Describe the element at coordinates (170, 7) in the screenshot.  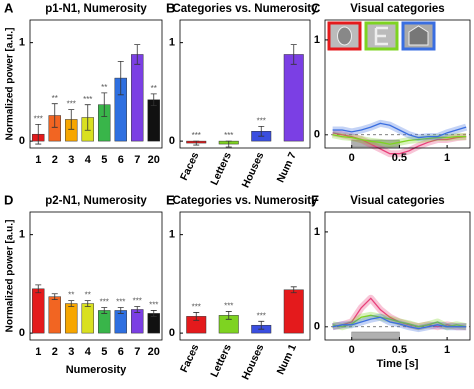
I see `panel-letter: B` at that location.